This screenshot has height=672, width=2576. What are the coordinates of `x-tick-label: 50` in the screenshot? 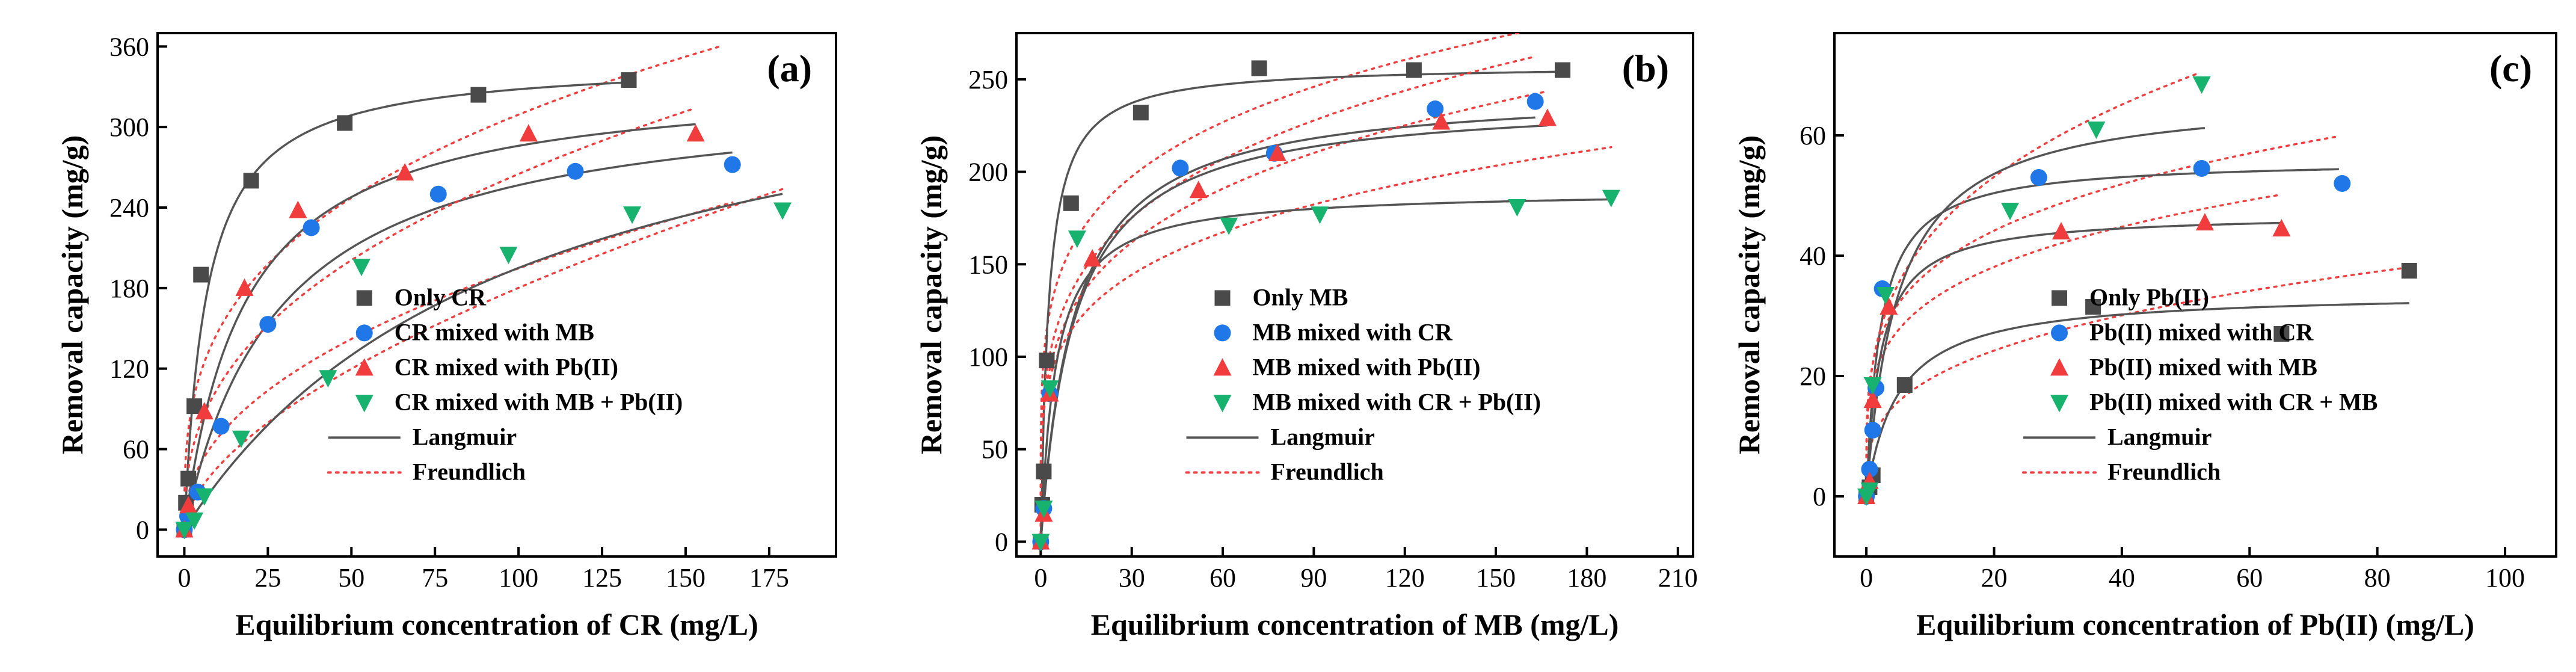 It's located at (351, 578).